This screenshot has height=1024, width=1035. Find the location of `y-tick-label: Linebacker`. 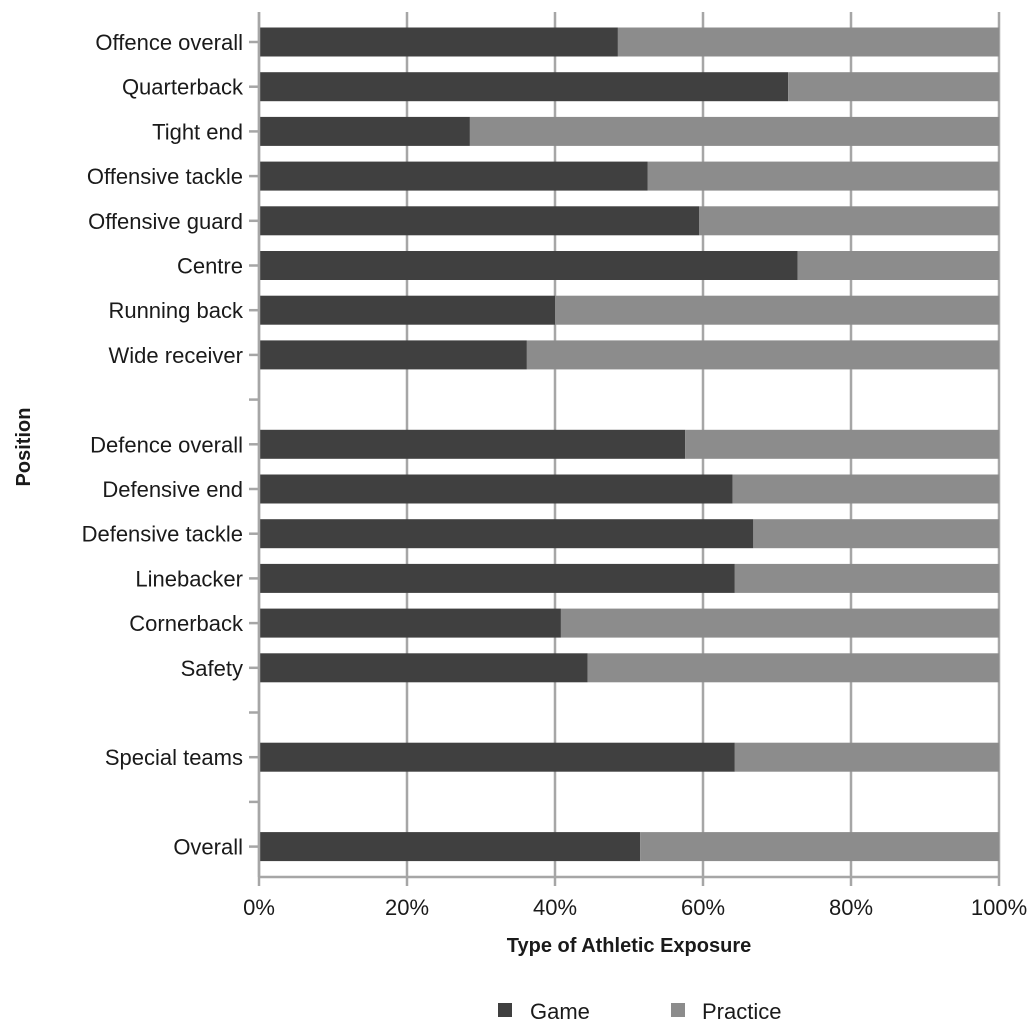

y-tick-label: Linebacker is located at coordinates (189, 578).